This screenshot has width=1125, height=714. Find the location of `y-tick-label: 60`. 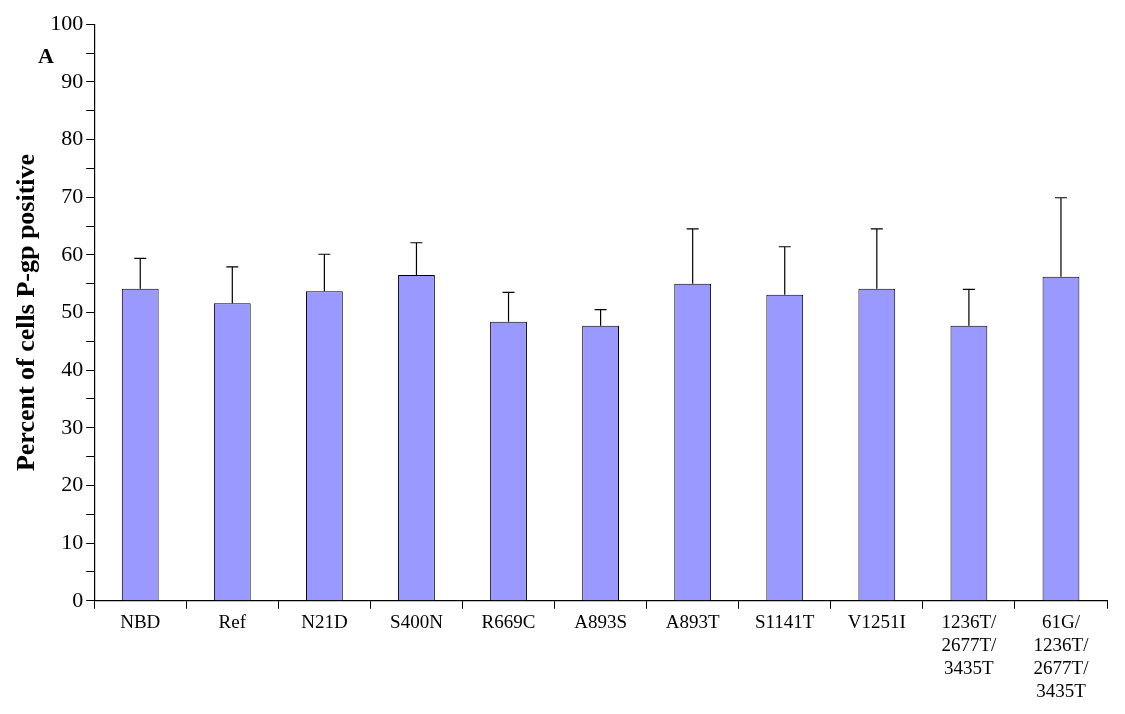

y-tick-label: 60 is located at coordinates (72, 253).